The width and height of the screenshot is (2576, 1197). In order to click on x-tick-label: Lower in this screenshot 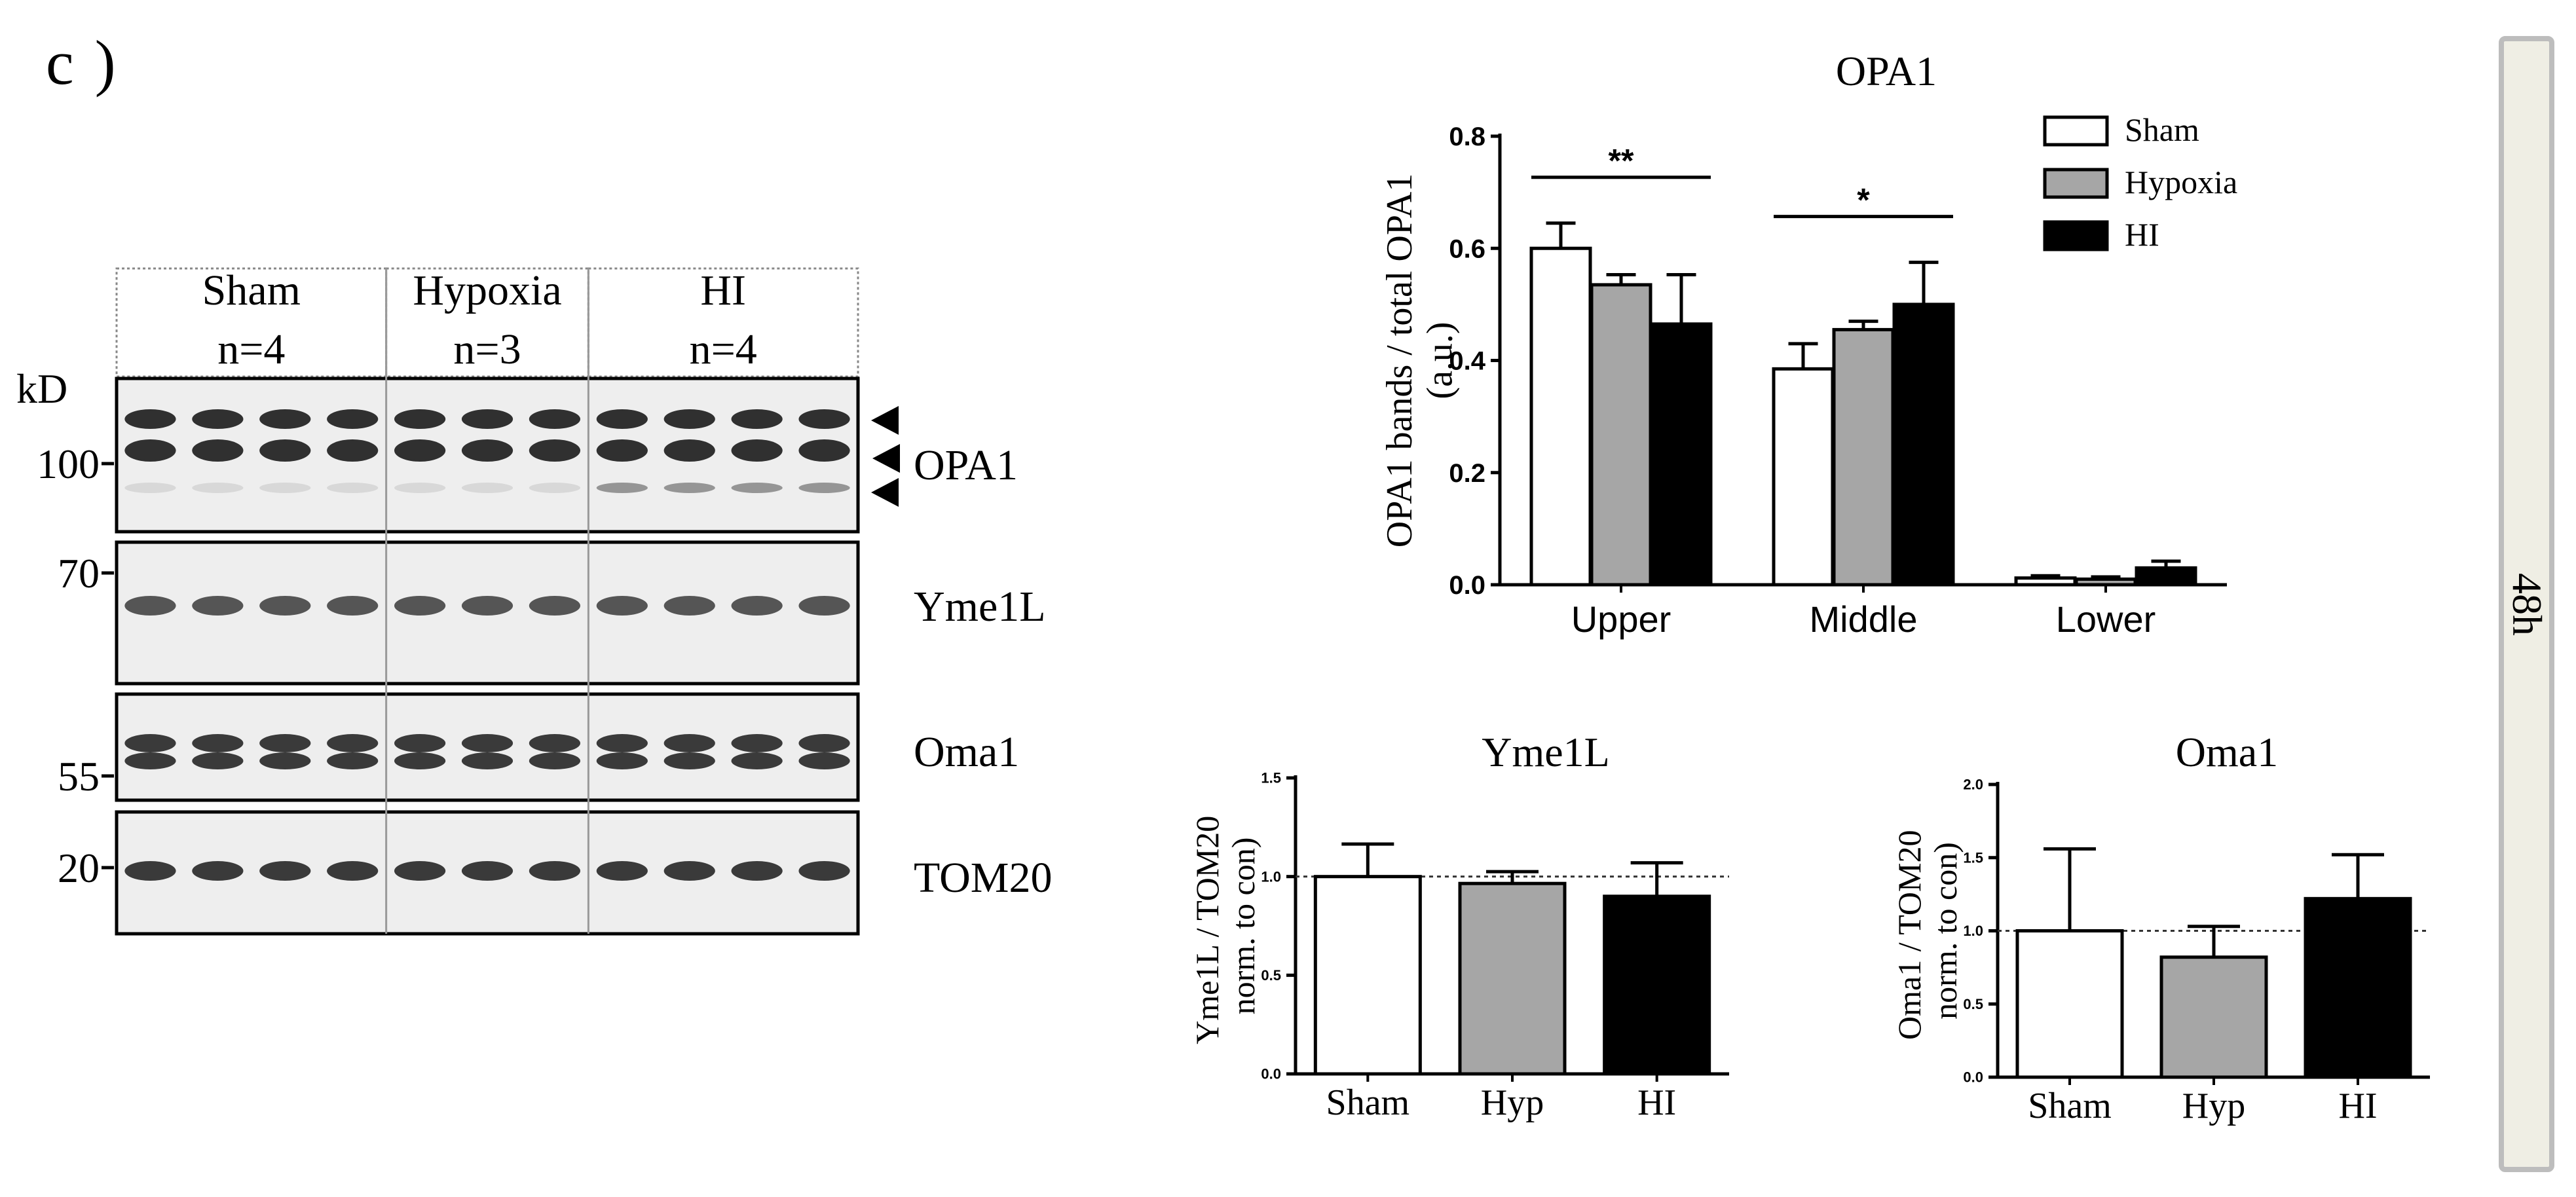, I will do `click(2106, 619)`.